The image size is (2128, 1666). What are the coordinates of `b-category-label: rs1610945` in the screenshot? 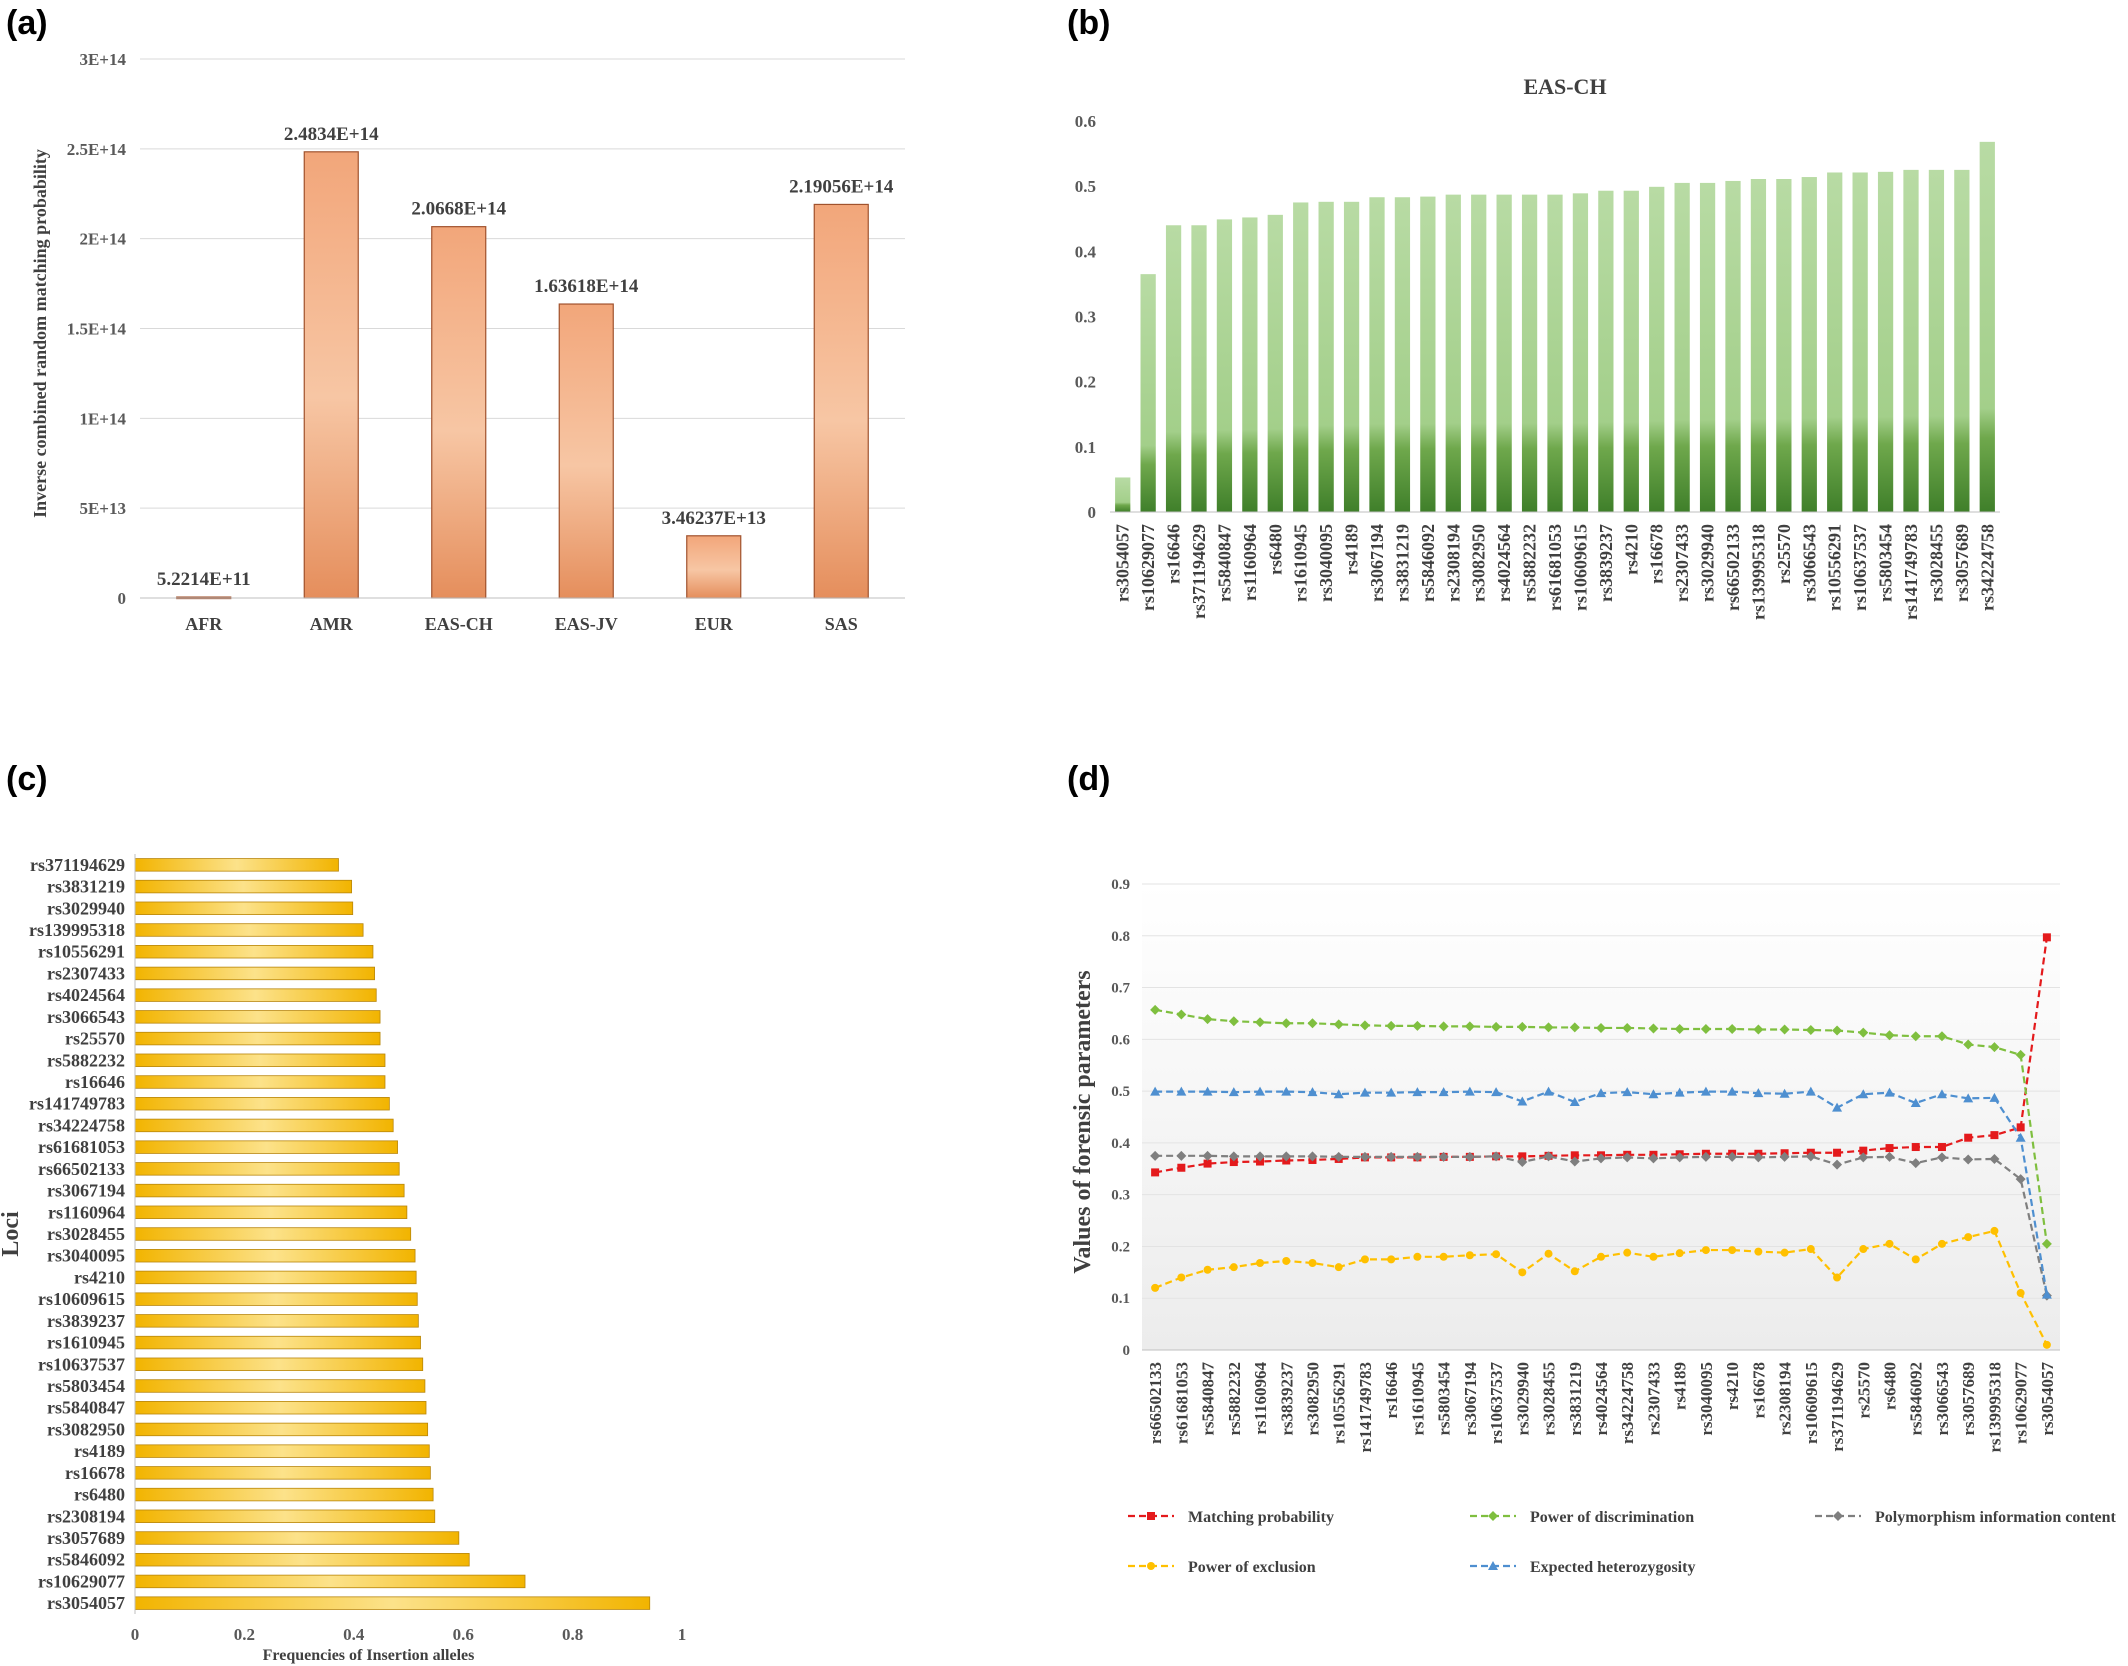 It's located at (1301, 563).